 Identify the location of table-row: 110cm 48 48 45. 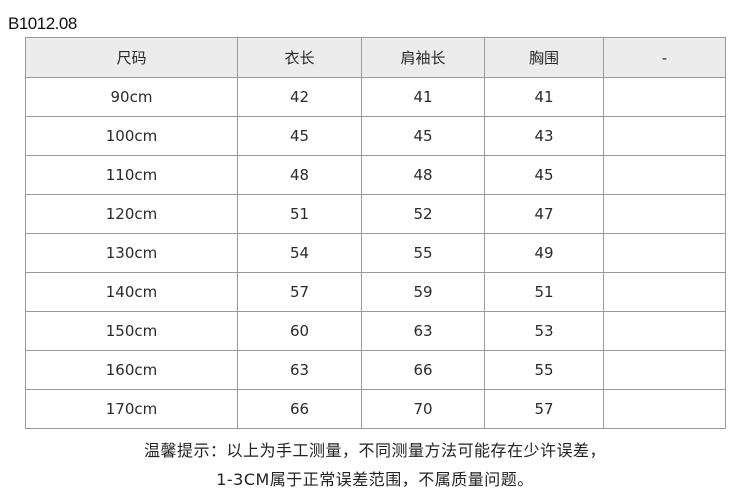
(375, 175).